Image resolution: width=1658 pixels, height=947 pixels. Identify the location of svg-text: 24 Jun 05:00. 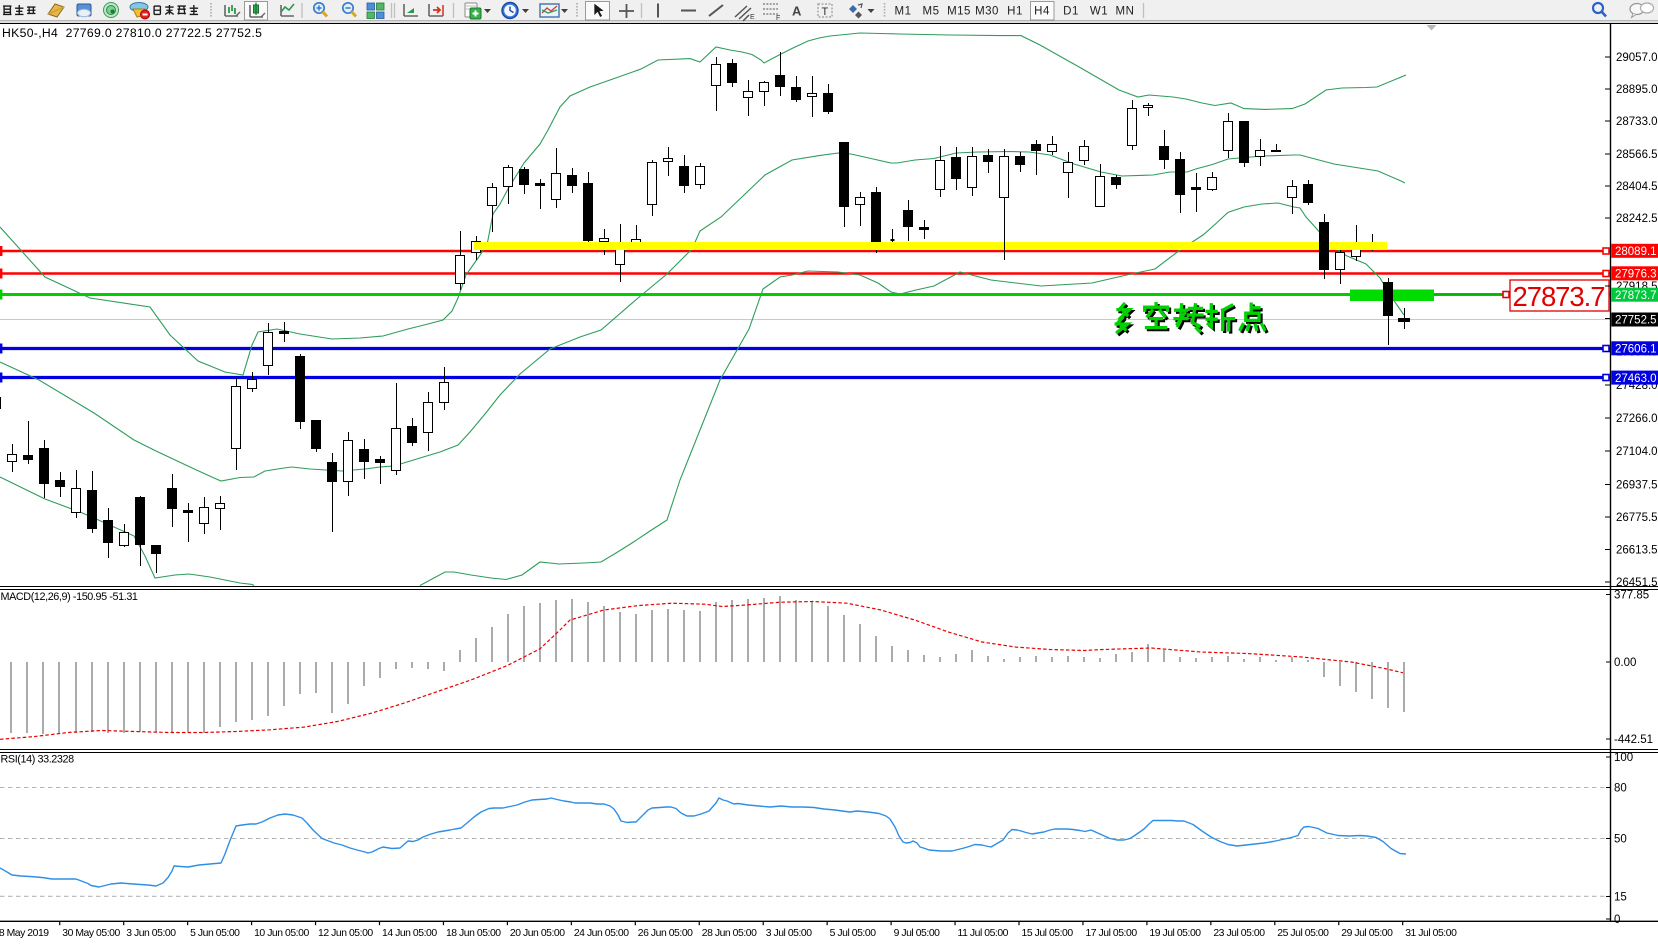
(601, 933).